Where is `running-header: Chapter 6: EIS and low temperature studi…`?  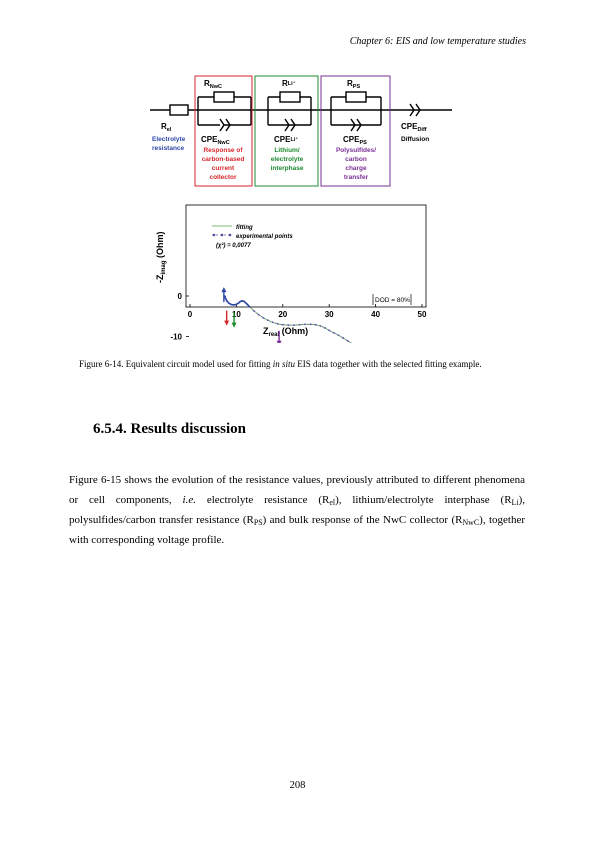 running-header: Chapter 6: EIS and low temperature studi… is located at coordinates (437, 41).